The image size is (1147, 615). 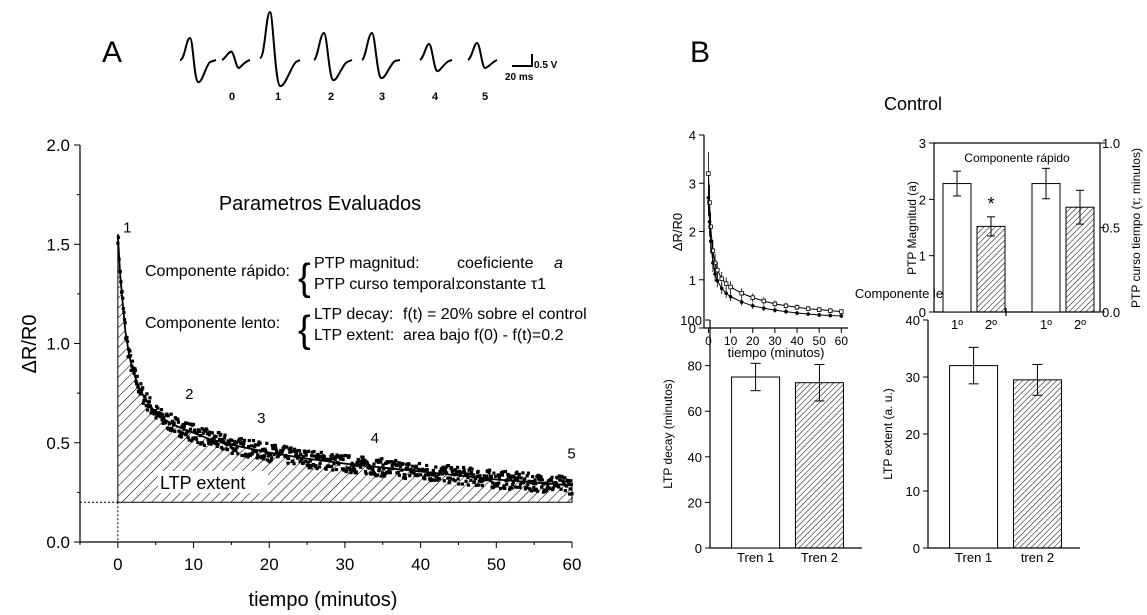 I want to click on ltp-decay-name: LTP decay:, so click(x=353, y=314).